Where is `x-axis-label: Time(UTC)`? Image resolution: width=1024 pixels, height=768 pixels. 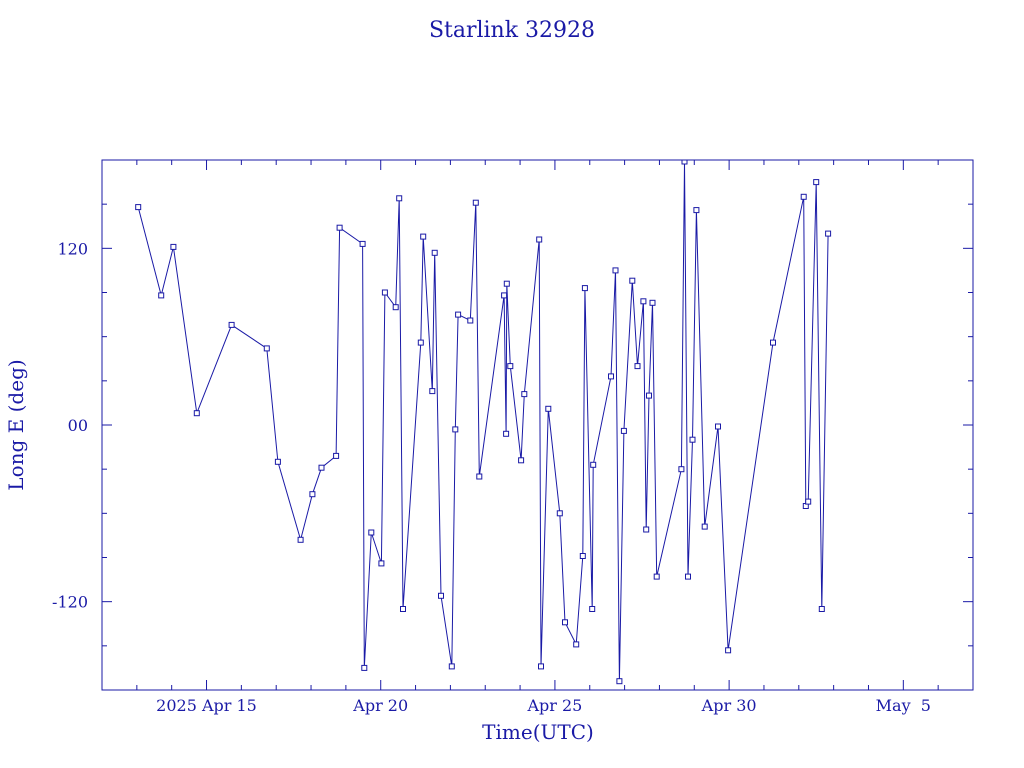
x-axis-label: Time(UTC) is located at coordinates (538, 732).